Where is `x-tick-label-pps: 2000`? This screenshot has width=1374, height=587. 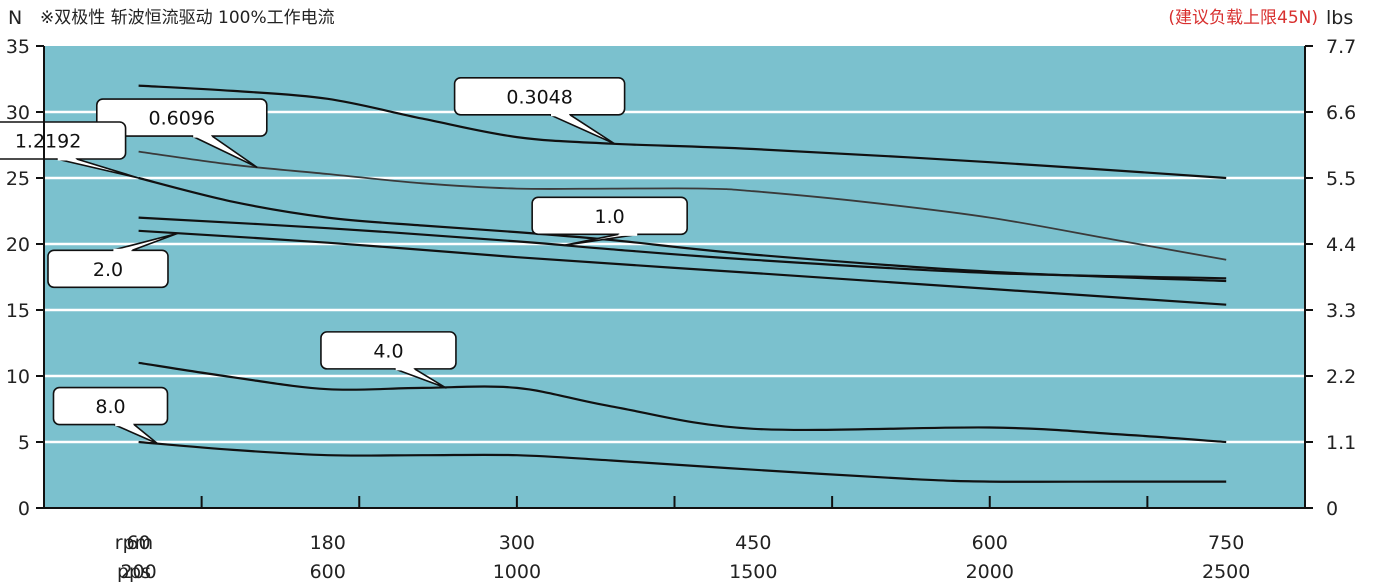
x-tick-label-pps: 2000 is located at coordinates (990, 572).